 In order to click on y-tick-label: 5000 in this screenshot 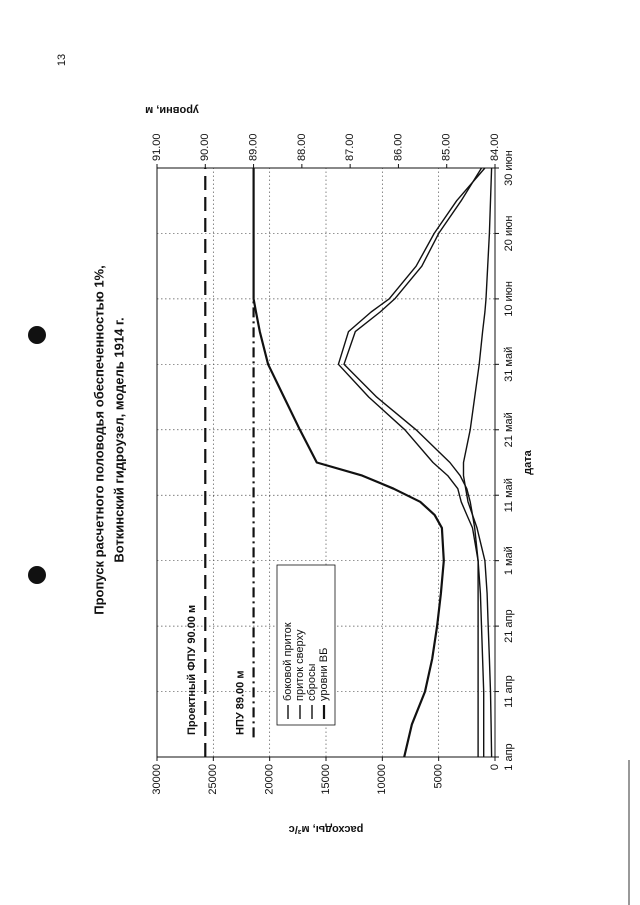, I will do `click(439, 776)`.